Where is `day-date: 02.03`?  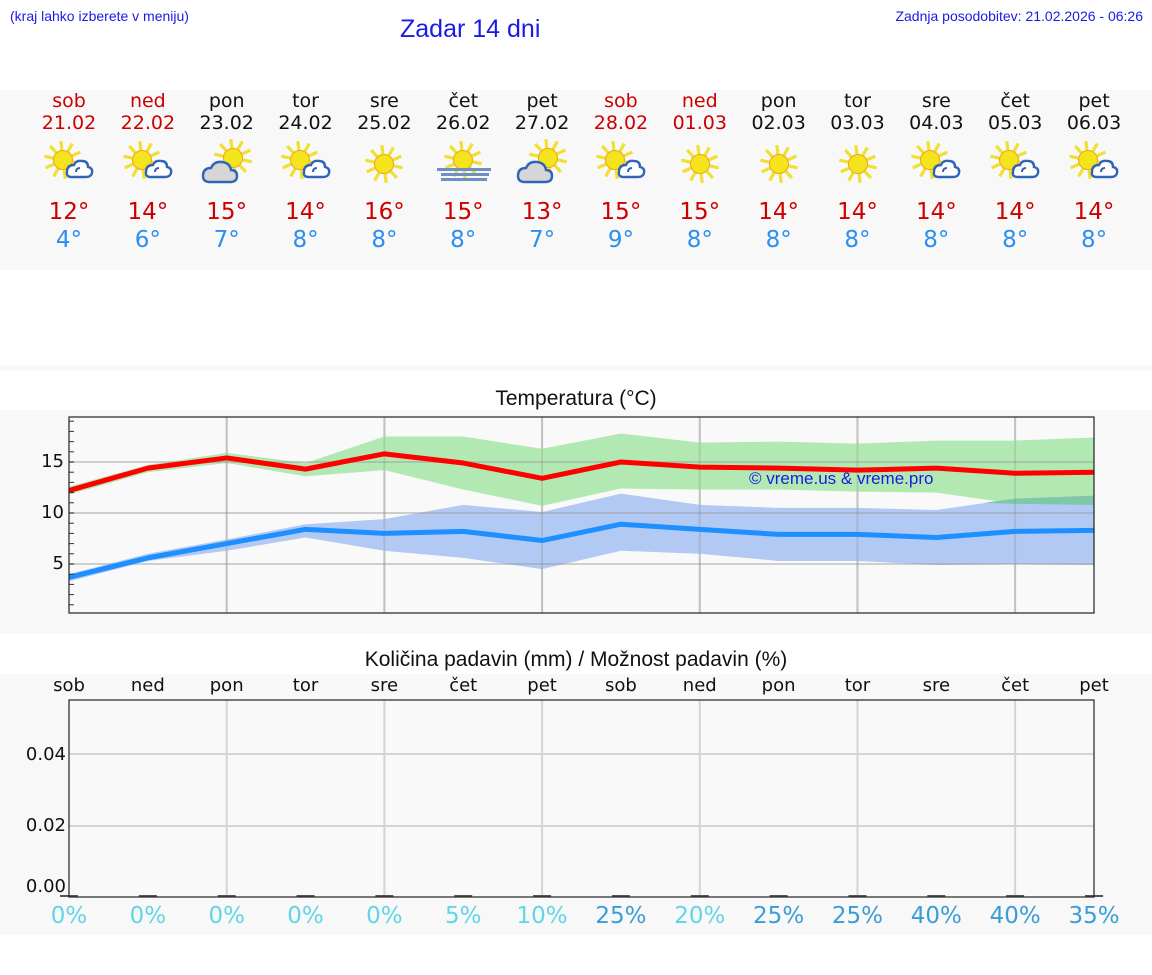
day-date: 02.03 is located at coordinates (778, 123).